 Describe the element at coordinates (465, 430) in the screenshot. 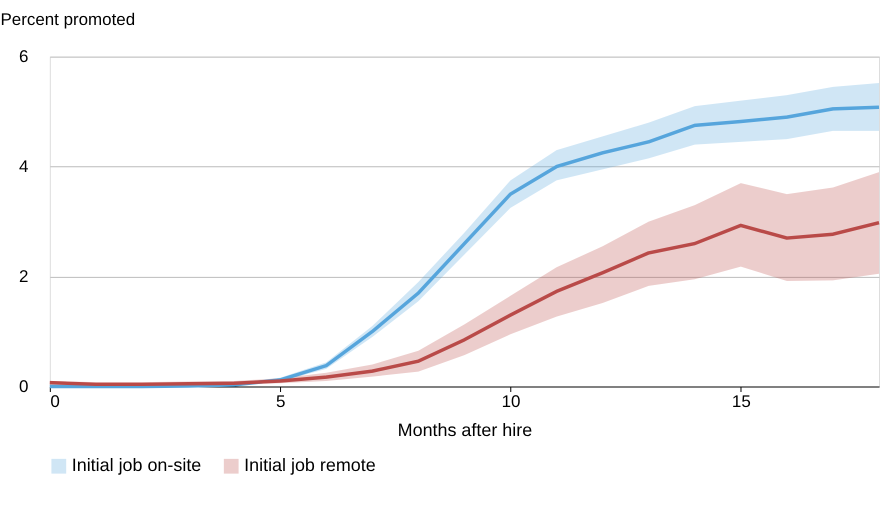

I see `x-axis-title: Months after hire` at that location.